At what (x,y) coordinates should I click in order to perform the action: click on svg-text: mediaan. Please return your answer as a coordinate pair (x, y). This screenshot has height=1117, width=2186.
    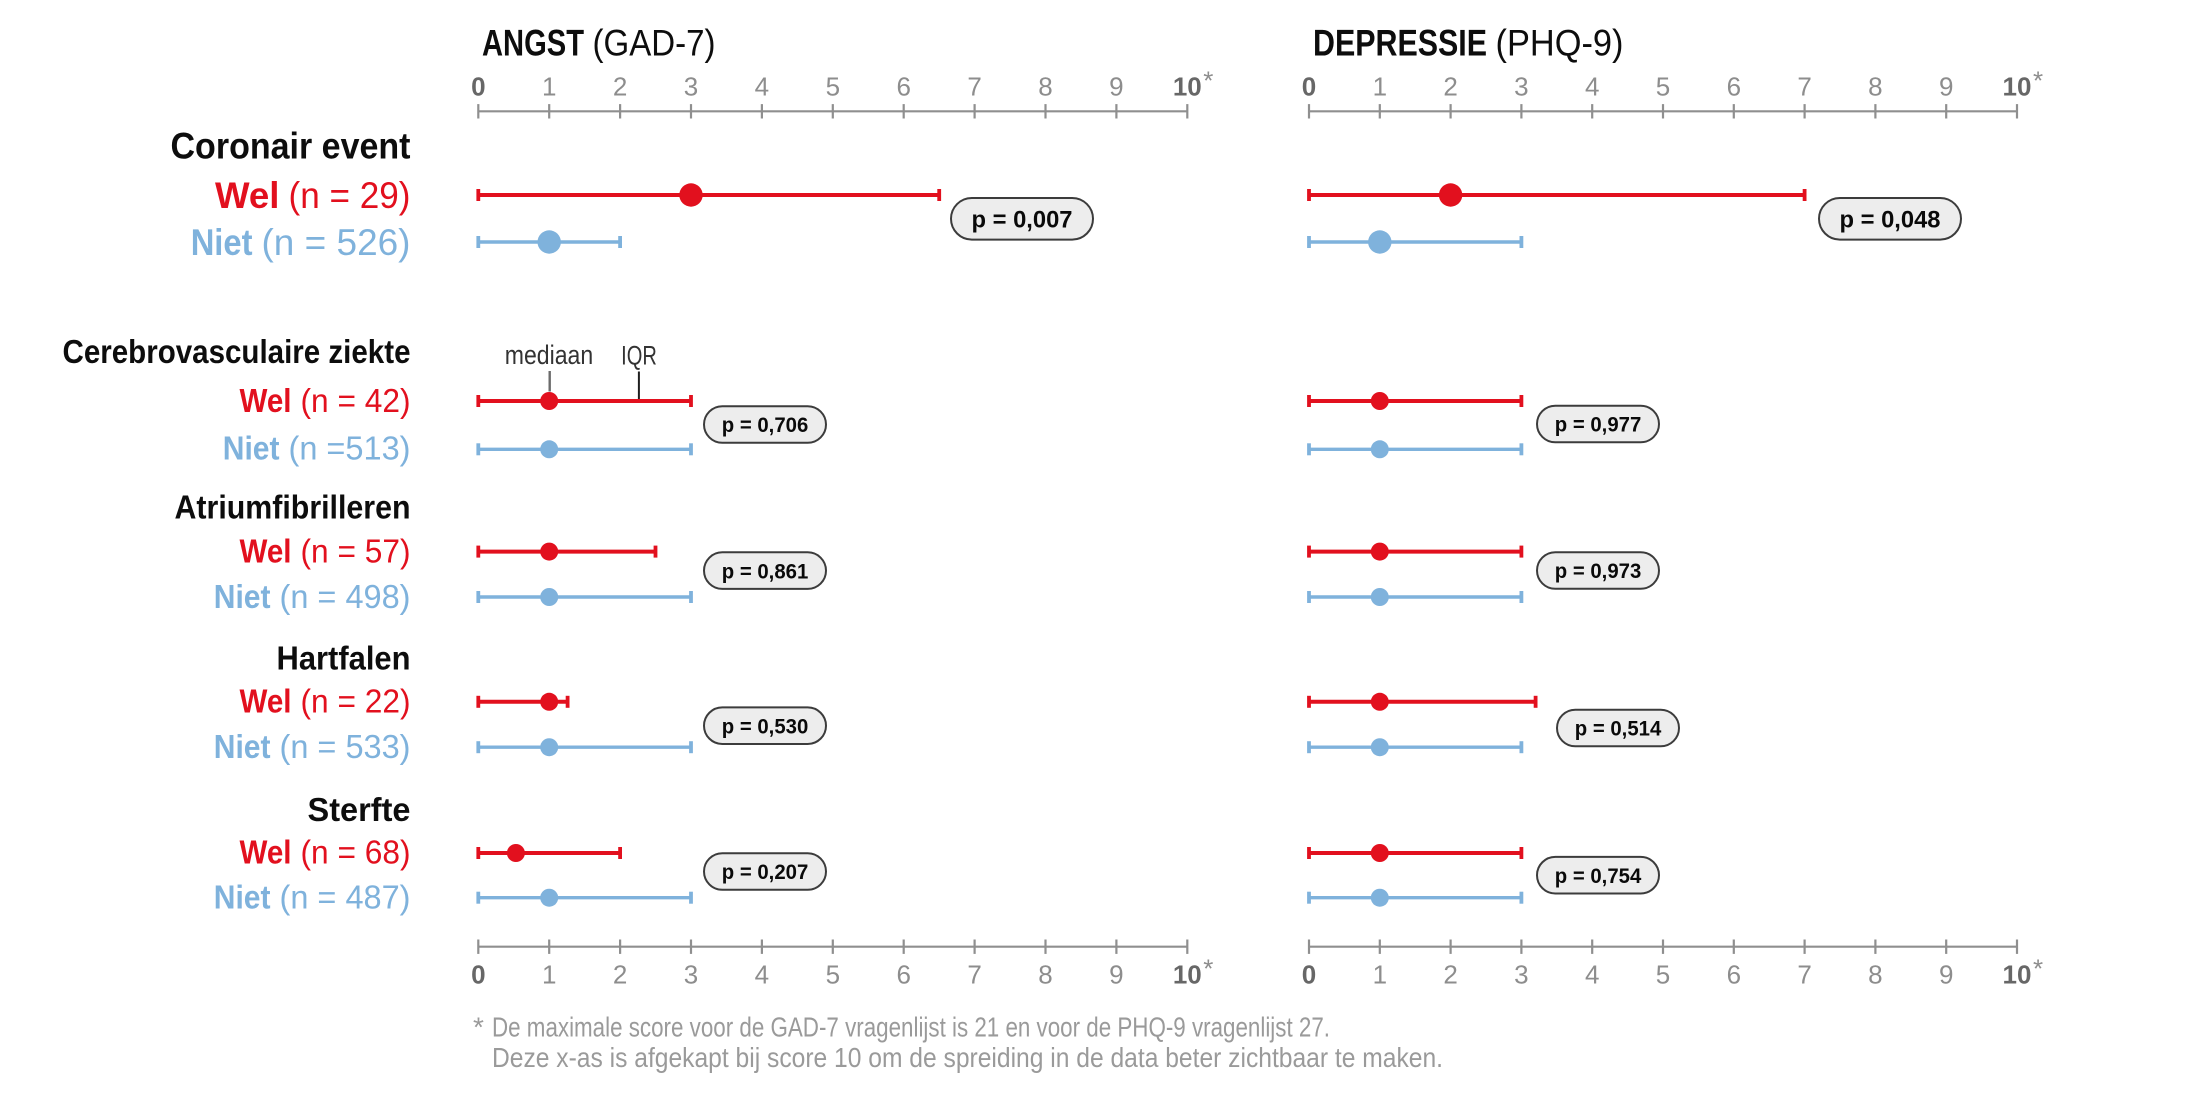
    Looking at the image, I should click on (549, 355).